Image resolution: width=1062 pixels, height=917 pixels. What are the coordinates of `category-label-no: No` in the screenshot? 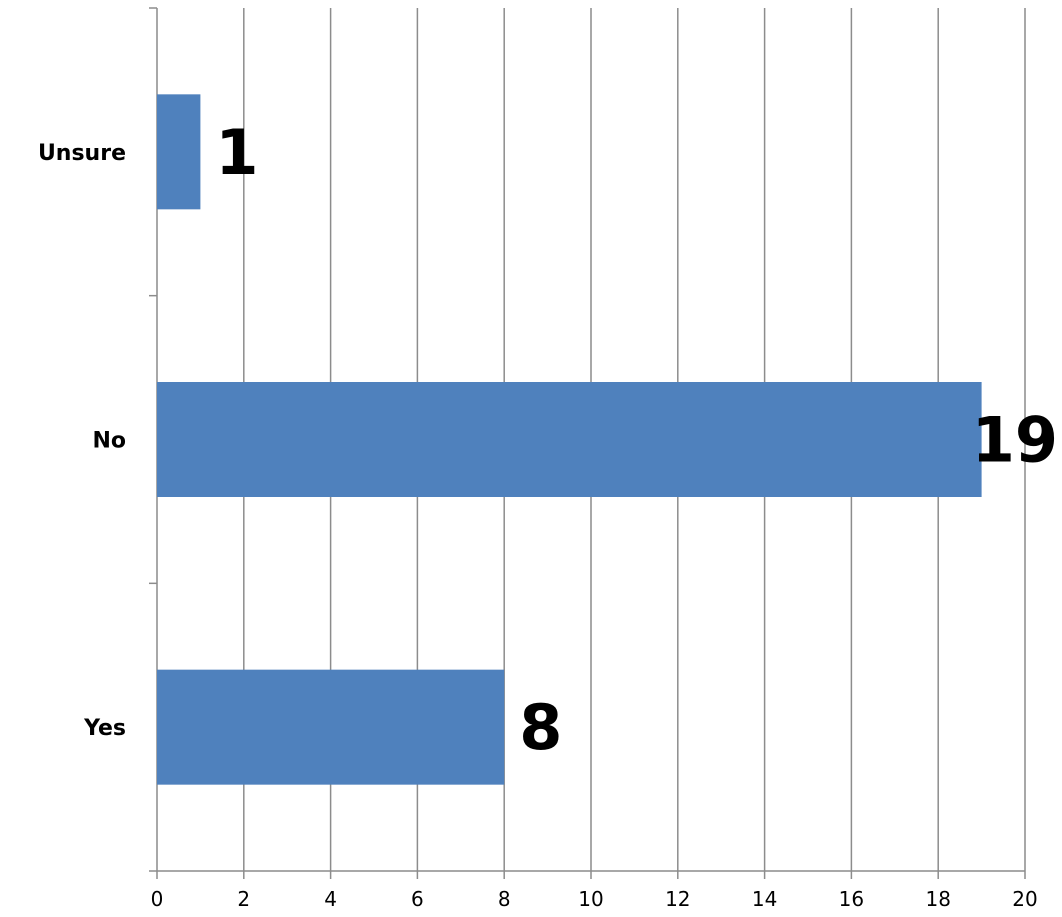 It's located at (109, 441).